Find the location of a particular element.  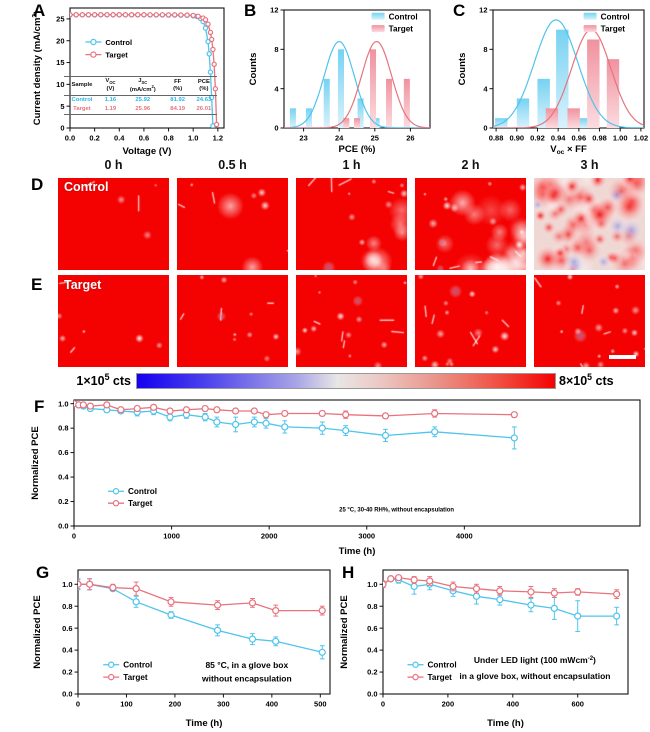

svg-text: 4 is located at coordinates (276, 88).